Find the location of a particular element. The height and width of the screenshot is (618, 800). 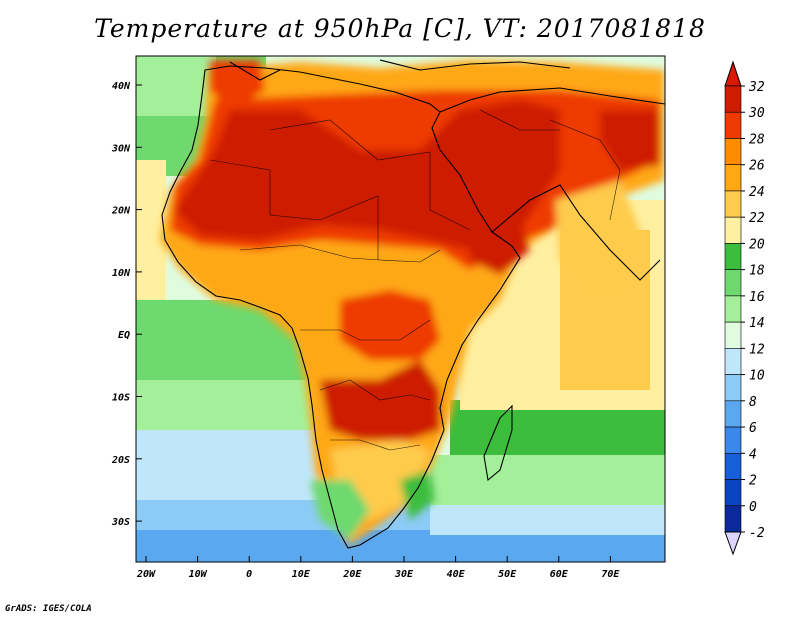

lon-label: 0 is located at coordinates (249, 574).